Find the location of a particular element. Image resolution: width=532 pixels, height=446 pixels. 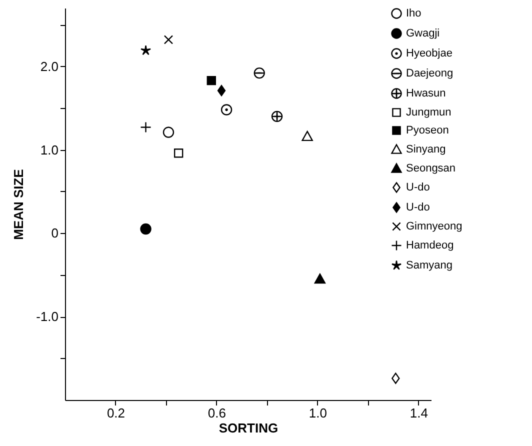

x-tick-label: 1.4 is located at coordinates (419, 413).